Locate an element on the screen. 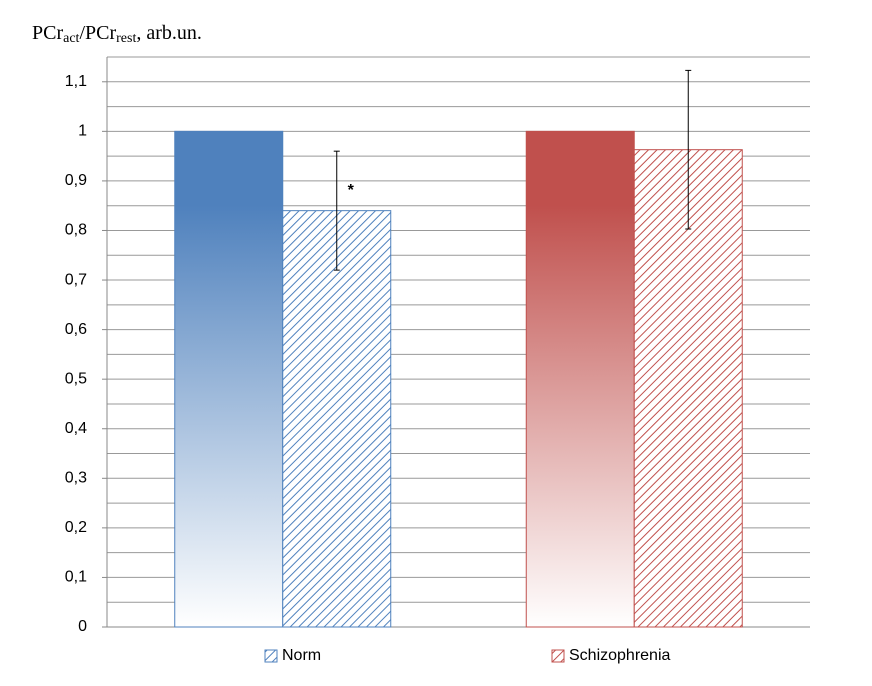 The width and height of the screenshot is (872, 686). y-tick-label: 0,1 is located at coordinates (76, 577).